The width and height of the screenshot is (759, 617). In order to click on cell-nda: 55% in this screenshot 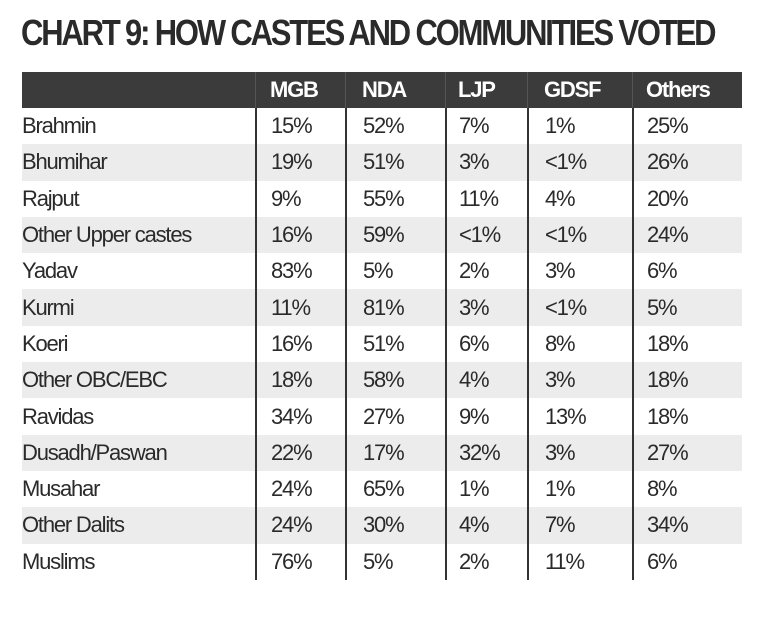, I will do `click(395, 198)`.